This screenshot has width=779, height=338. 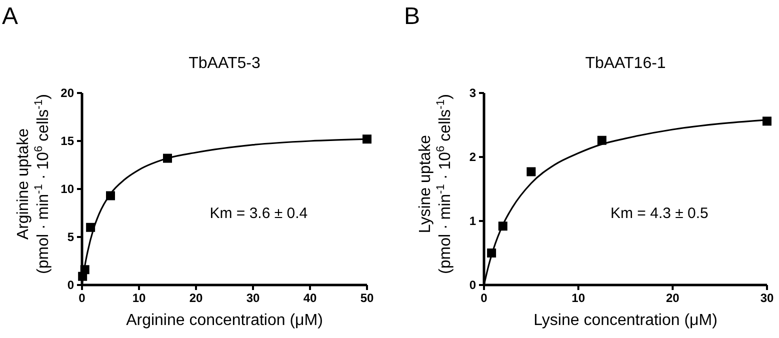 What do you see at coordinates (67, 189) in the screenshot?
I see `y-tick-label: 10` at bounding box center [67, 189].